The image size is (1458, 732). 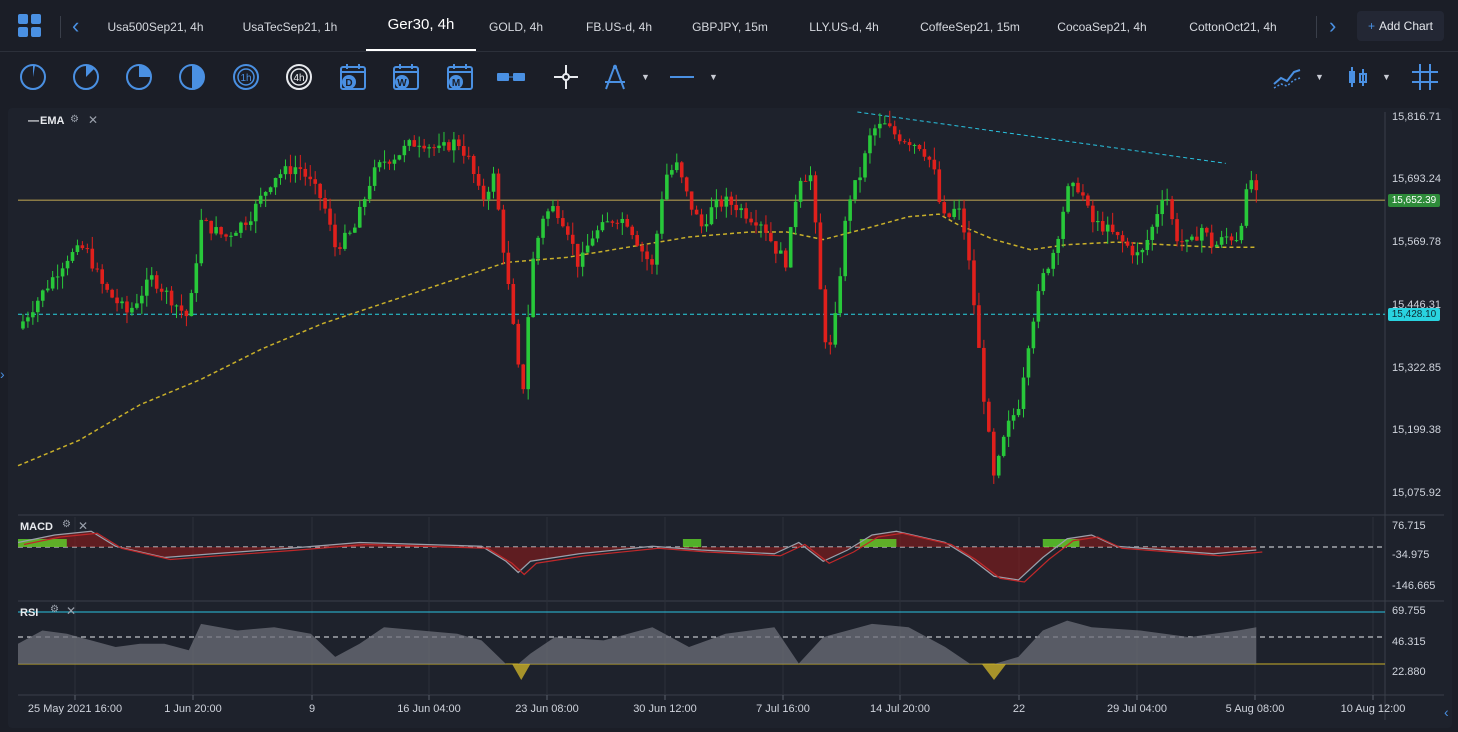 What do you see at coordinates (1319, 77) in the screenshot?
I see `chart-type-caret: ▼` at bounding box center [1319, 77].